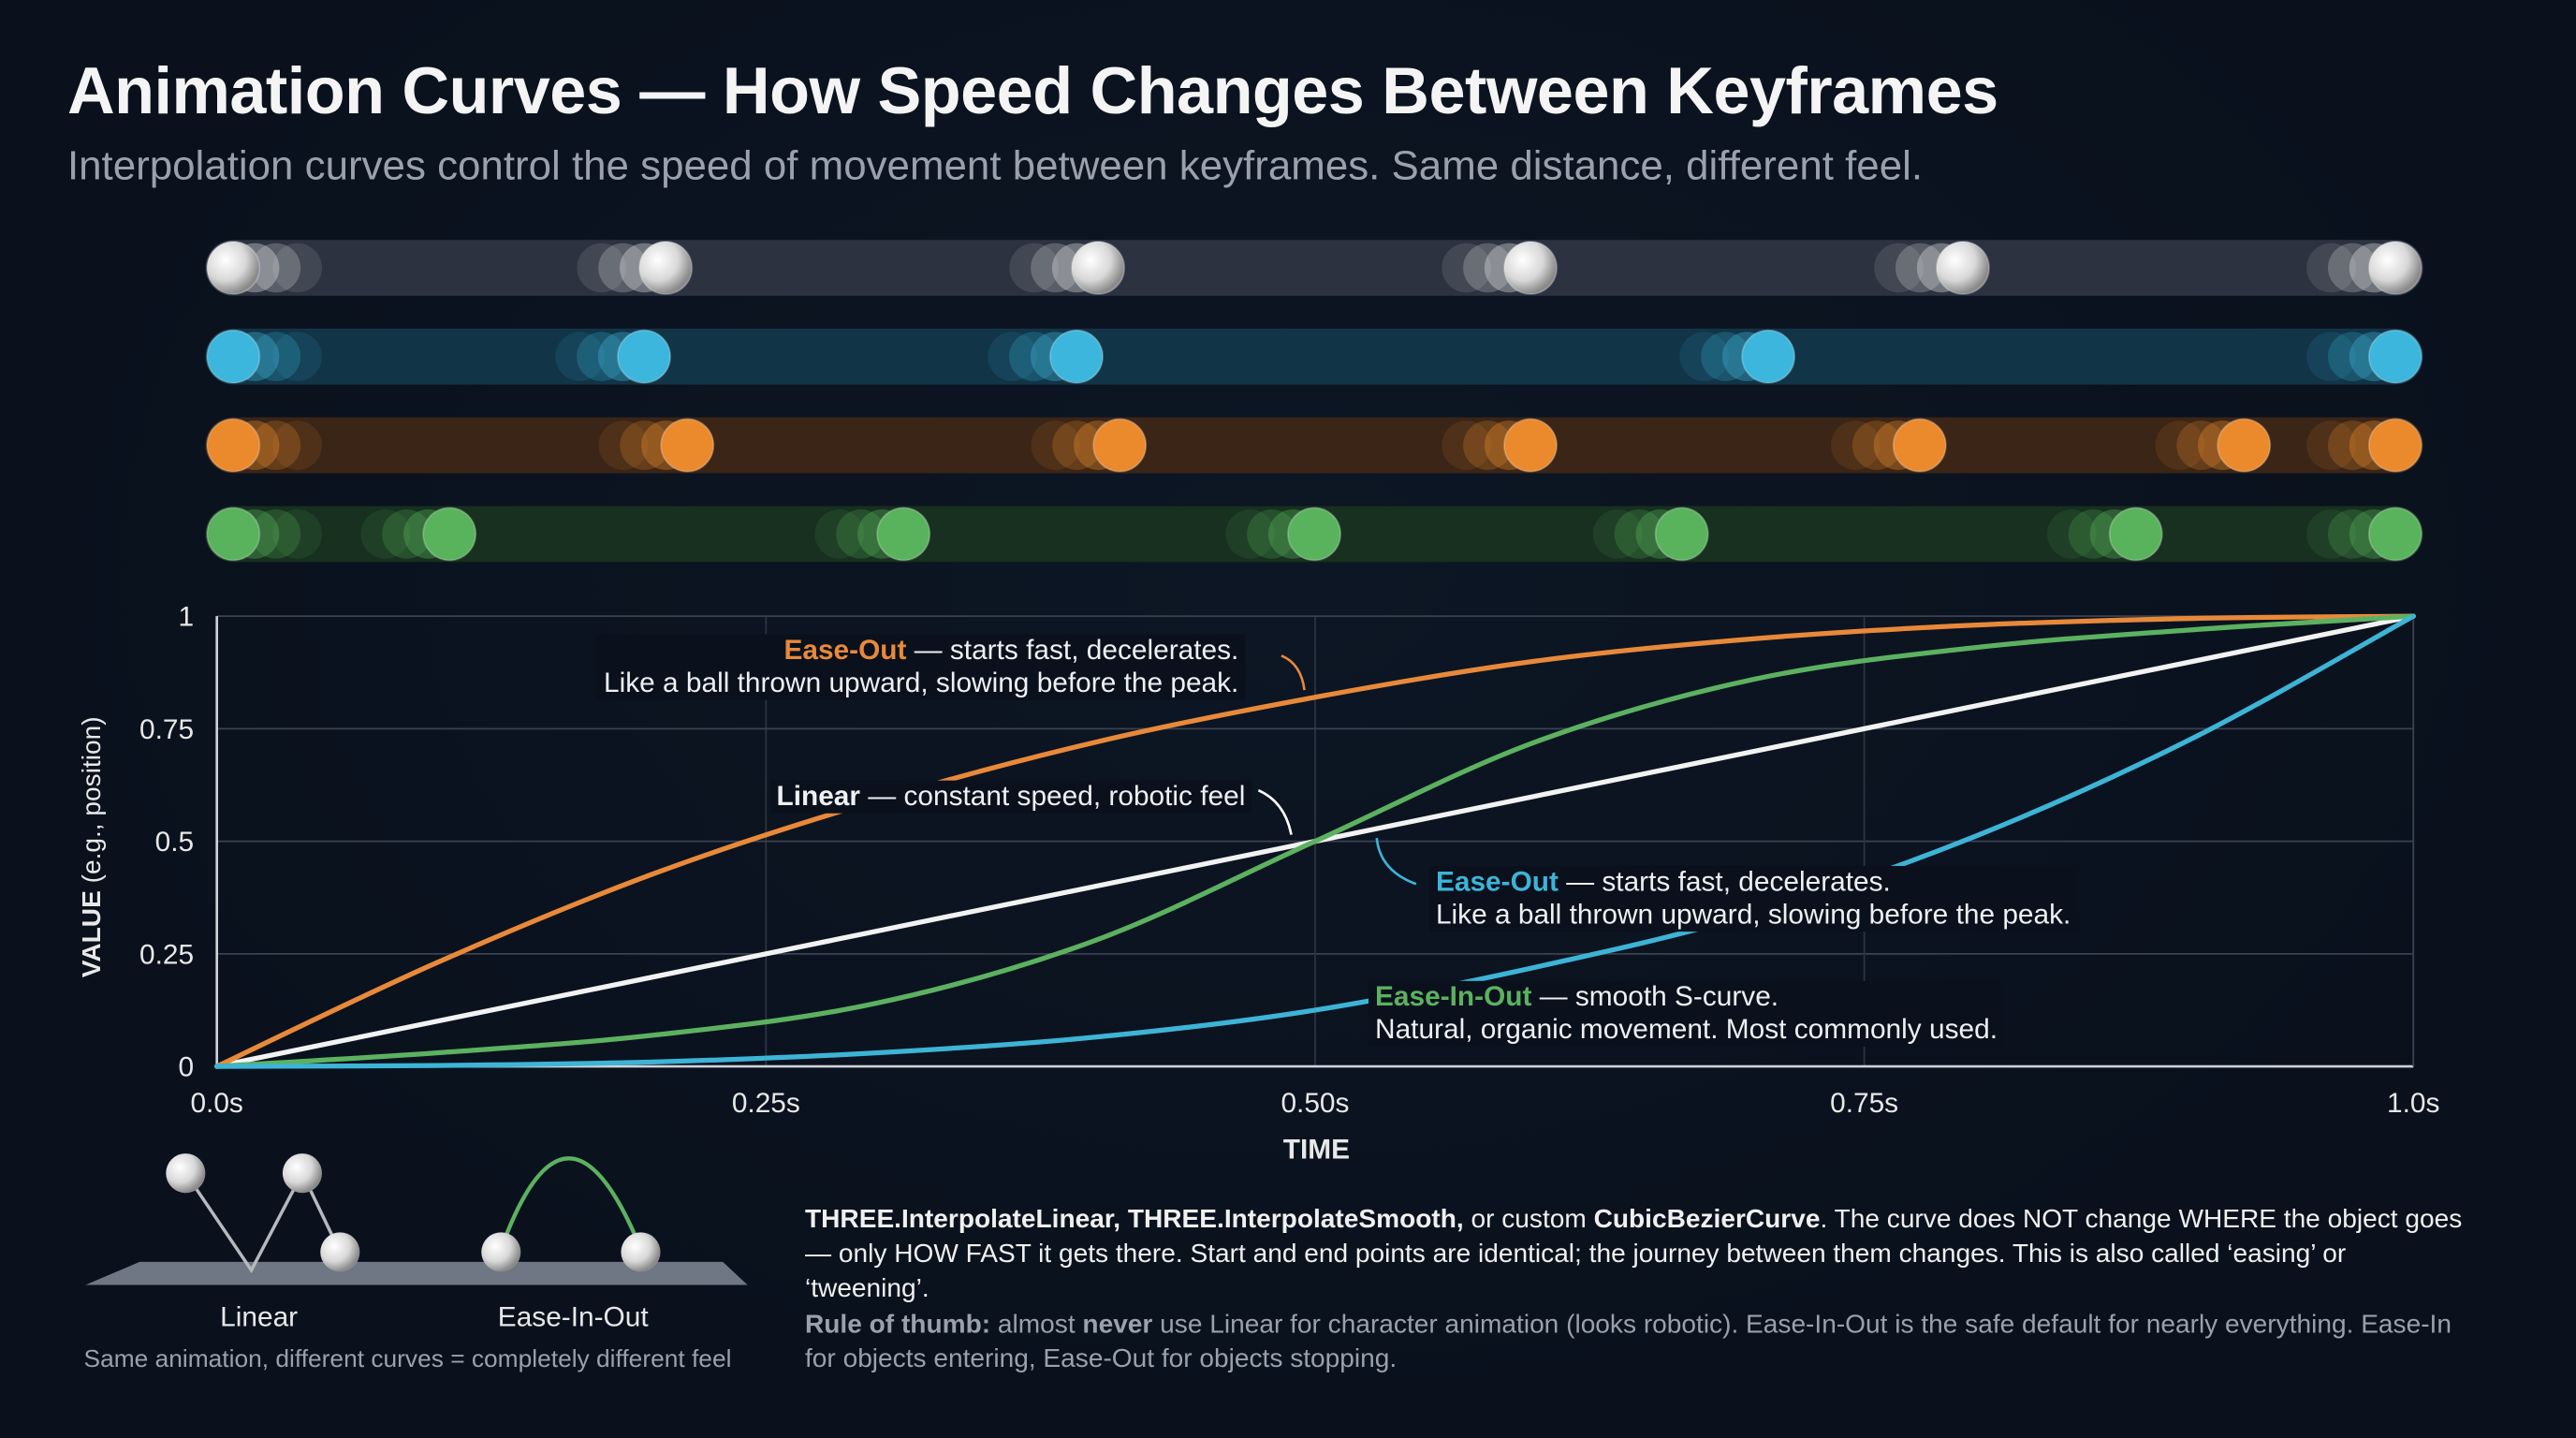 This screenshot has height=1438, width=2576. I want to click on ease-in-out-arc, so click(571, 1203).